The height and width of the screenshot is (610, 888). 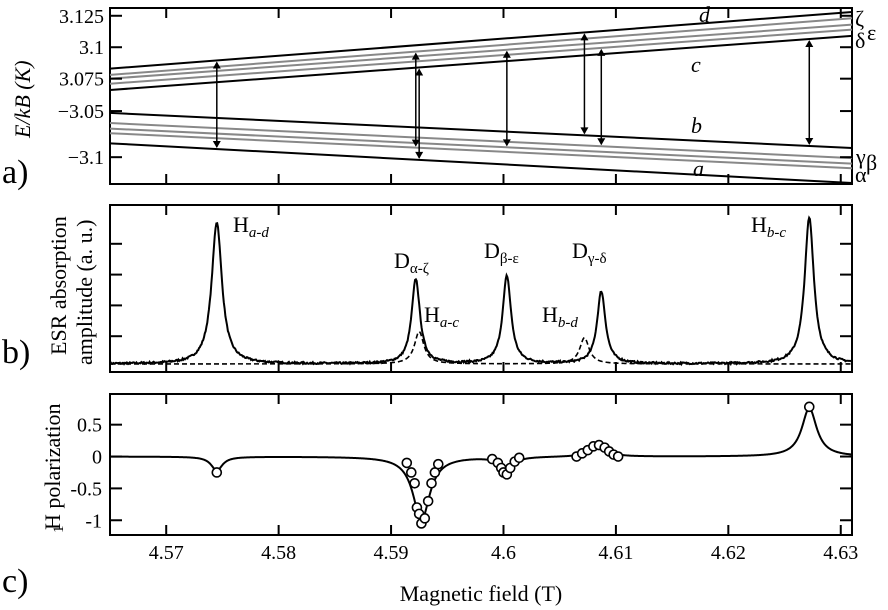 I want to click on level-label-c: c, so click(x=696, y=64).